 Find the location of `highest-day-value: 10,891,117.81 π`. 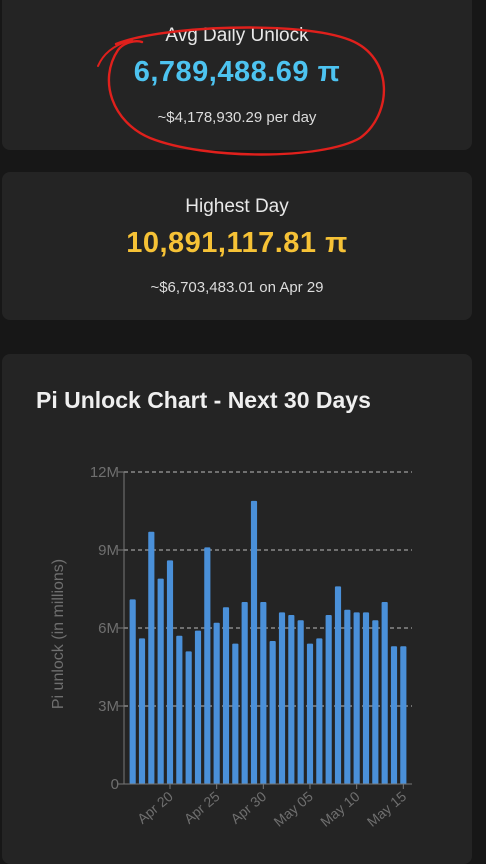

highest-day-value: 10,891,117.81 π is located at coordinates (237, 243).